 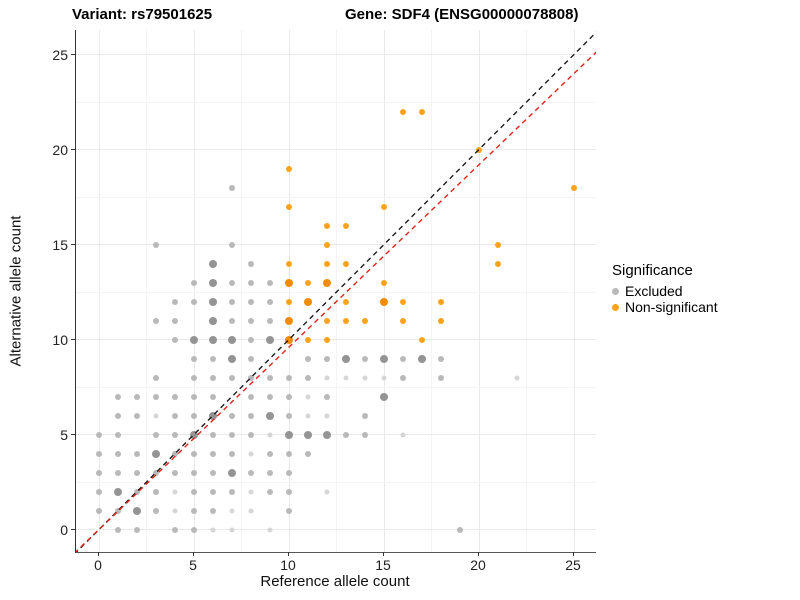 What do you see at coordinates (60, 149) in the screenshot?
I see `y-tick-label: 20` at bounding box center [60, 149].